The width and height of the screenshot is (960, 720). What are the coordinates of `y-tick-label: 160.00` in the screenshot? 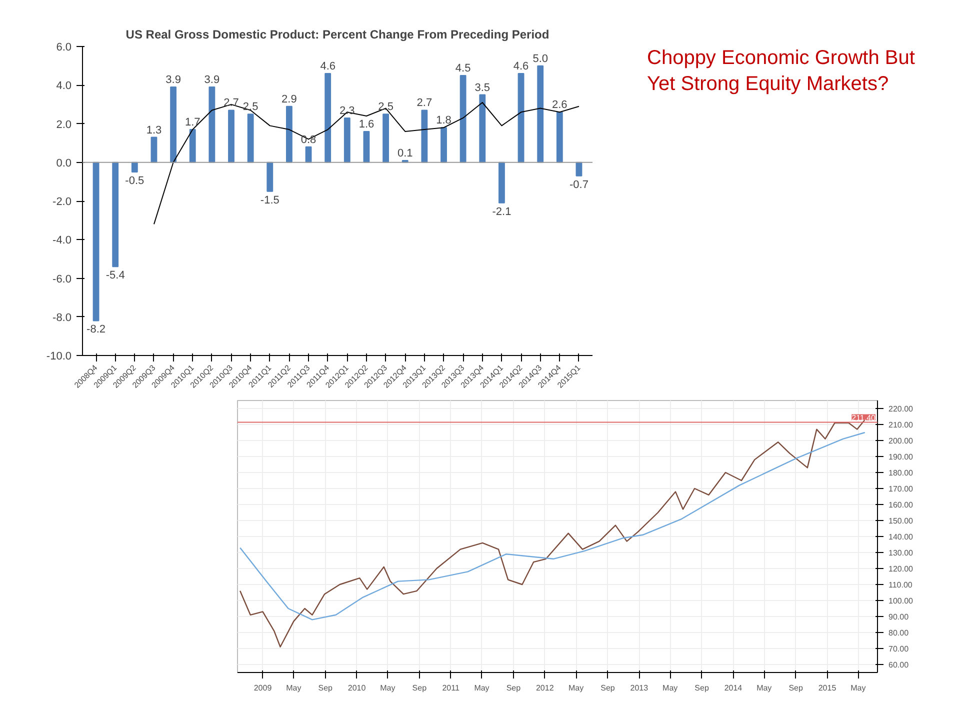 It's located at (901, 505).